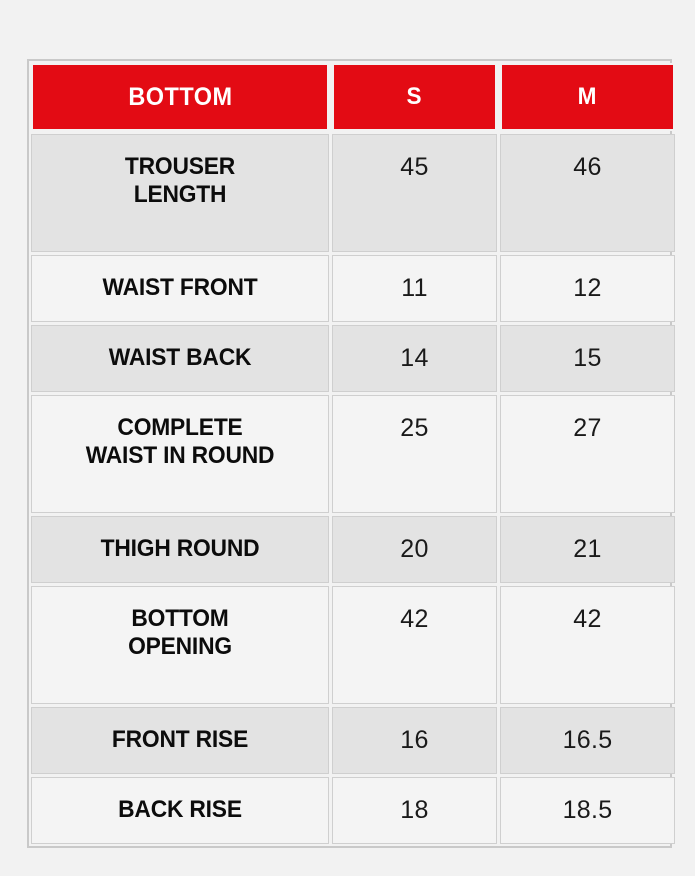  I want to click on row-value-cell-s: 18, so click(414, 810).